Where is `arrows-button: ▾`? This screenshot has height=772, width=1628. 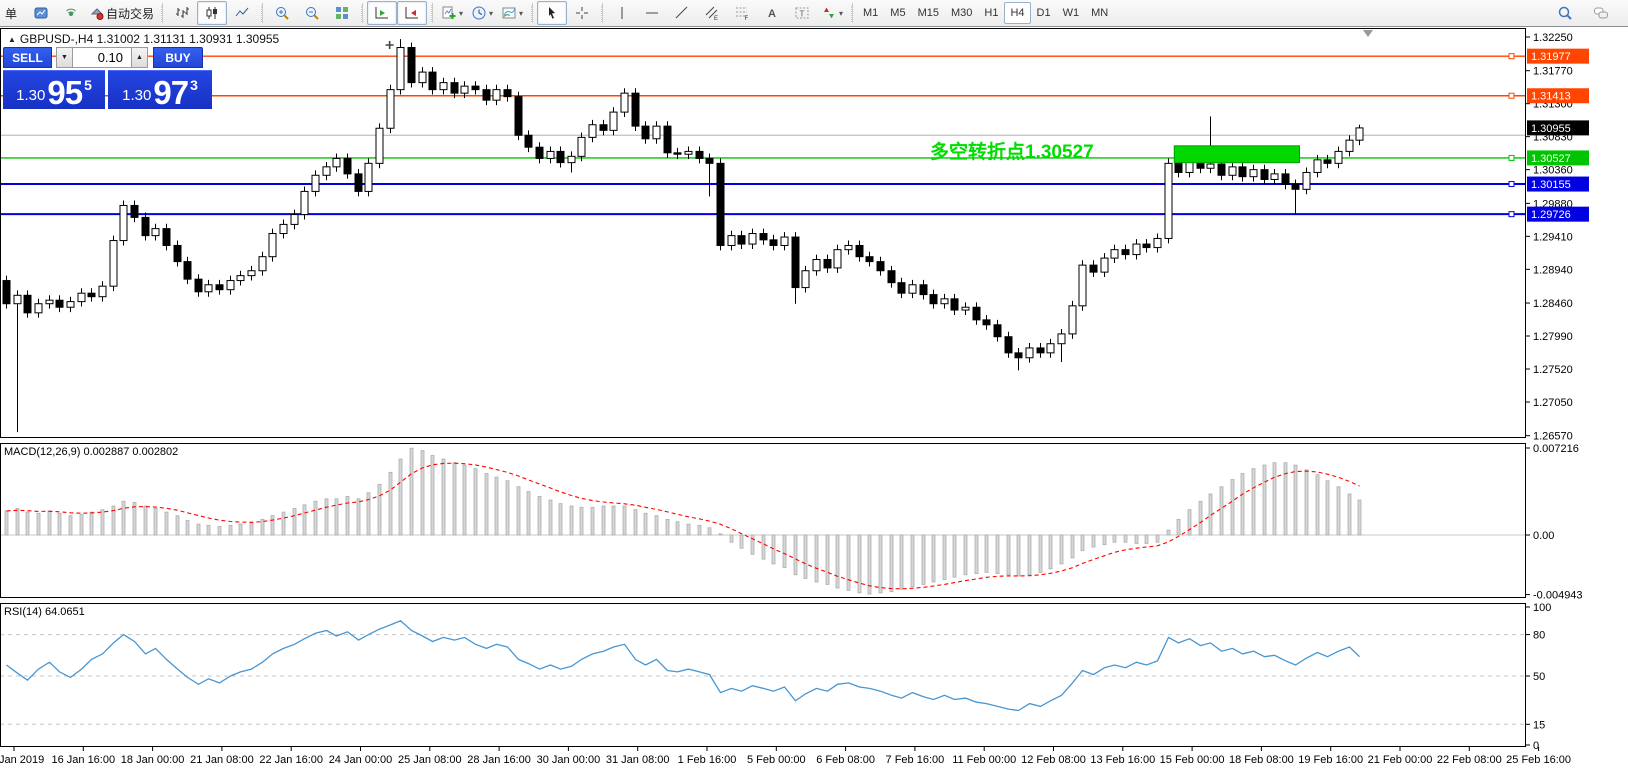
arrows-button: ▾ is located at coordinates (832, 13).